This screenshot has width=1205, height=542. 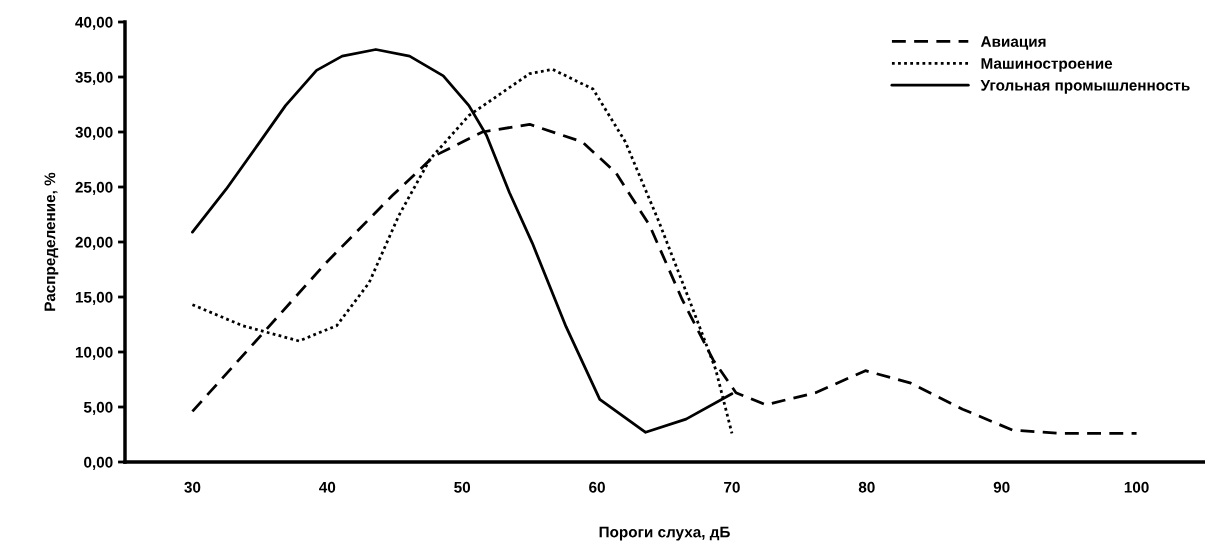 I want to click on legend-label: Машиностроение, so click(x=1047, y=65).